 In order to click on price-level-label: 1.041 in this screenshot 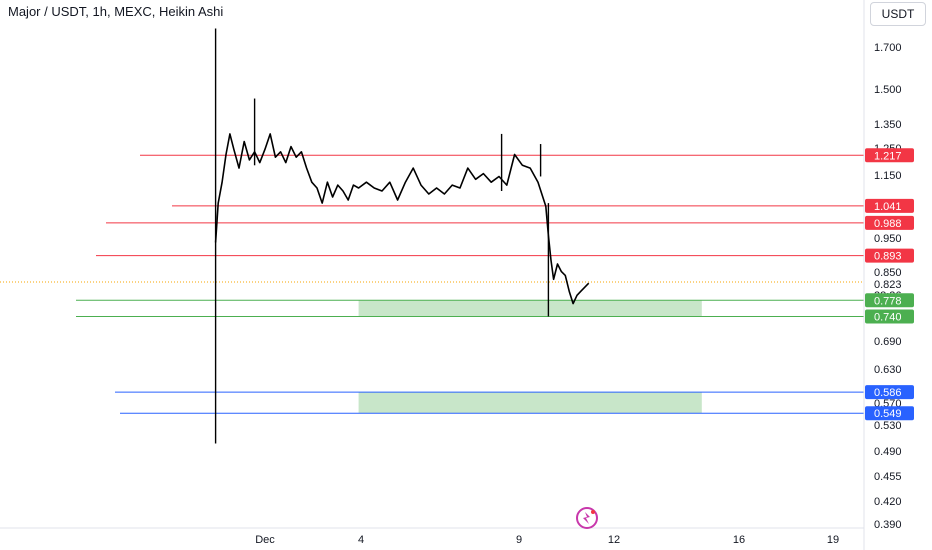, I will do `click(889, 205)`.